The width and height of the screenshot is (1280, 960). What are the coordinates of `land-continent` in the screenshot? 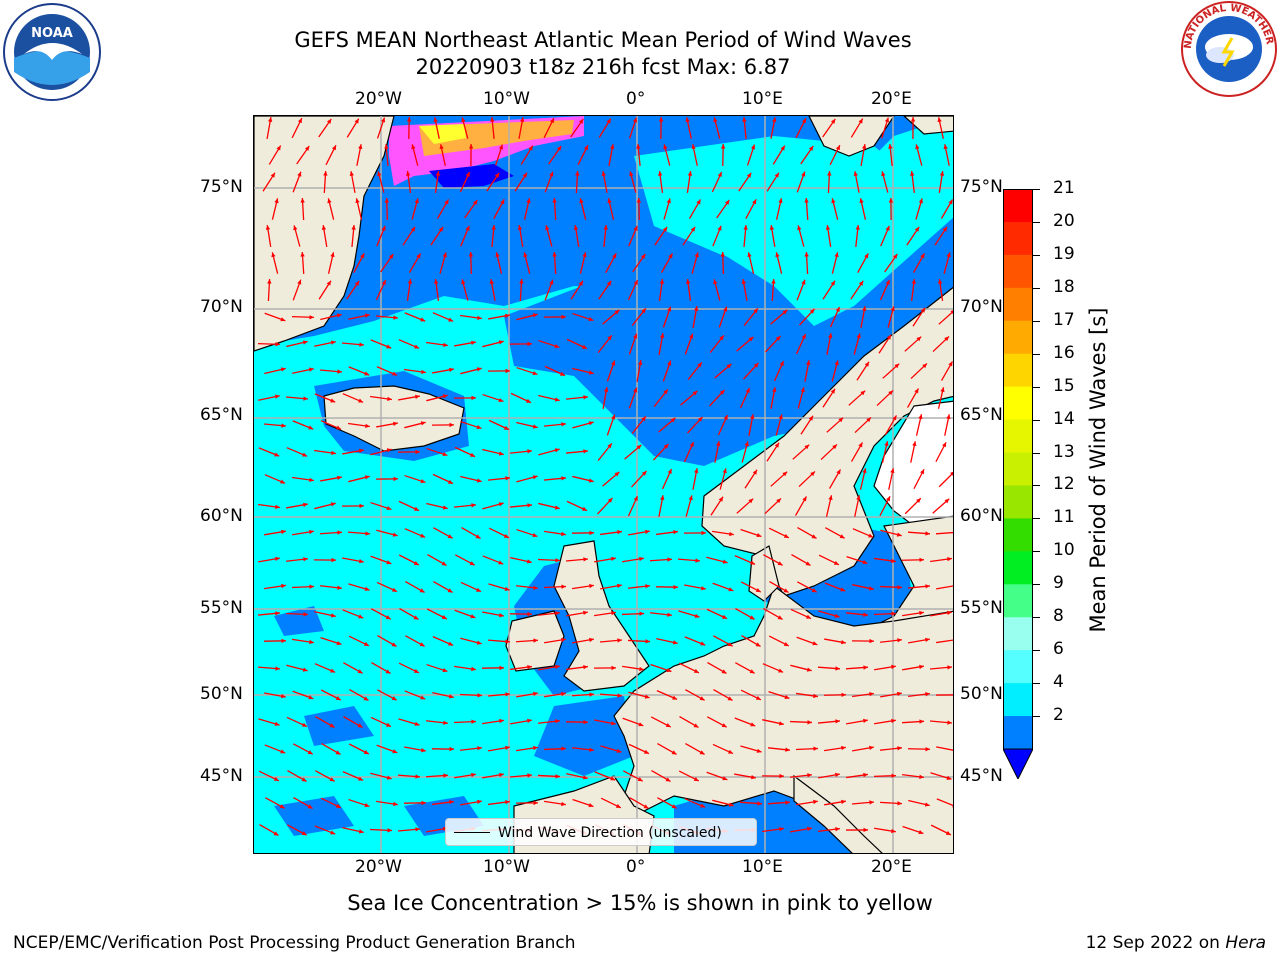 It's located at (783, 719).